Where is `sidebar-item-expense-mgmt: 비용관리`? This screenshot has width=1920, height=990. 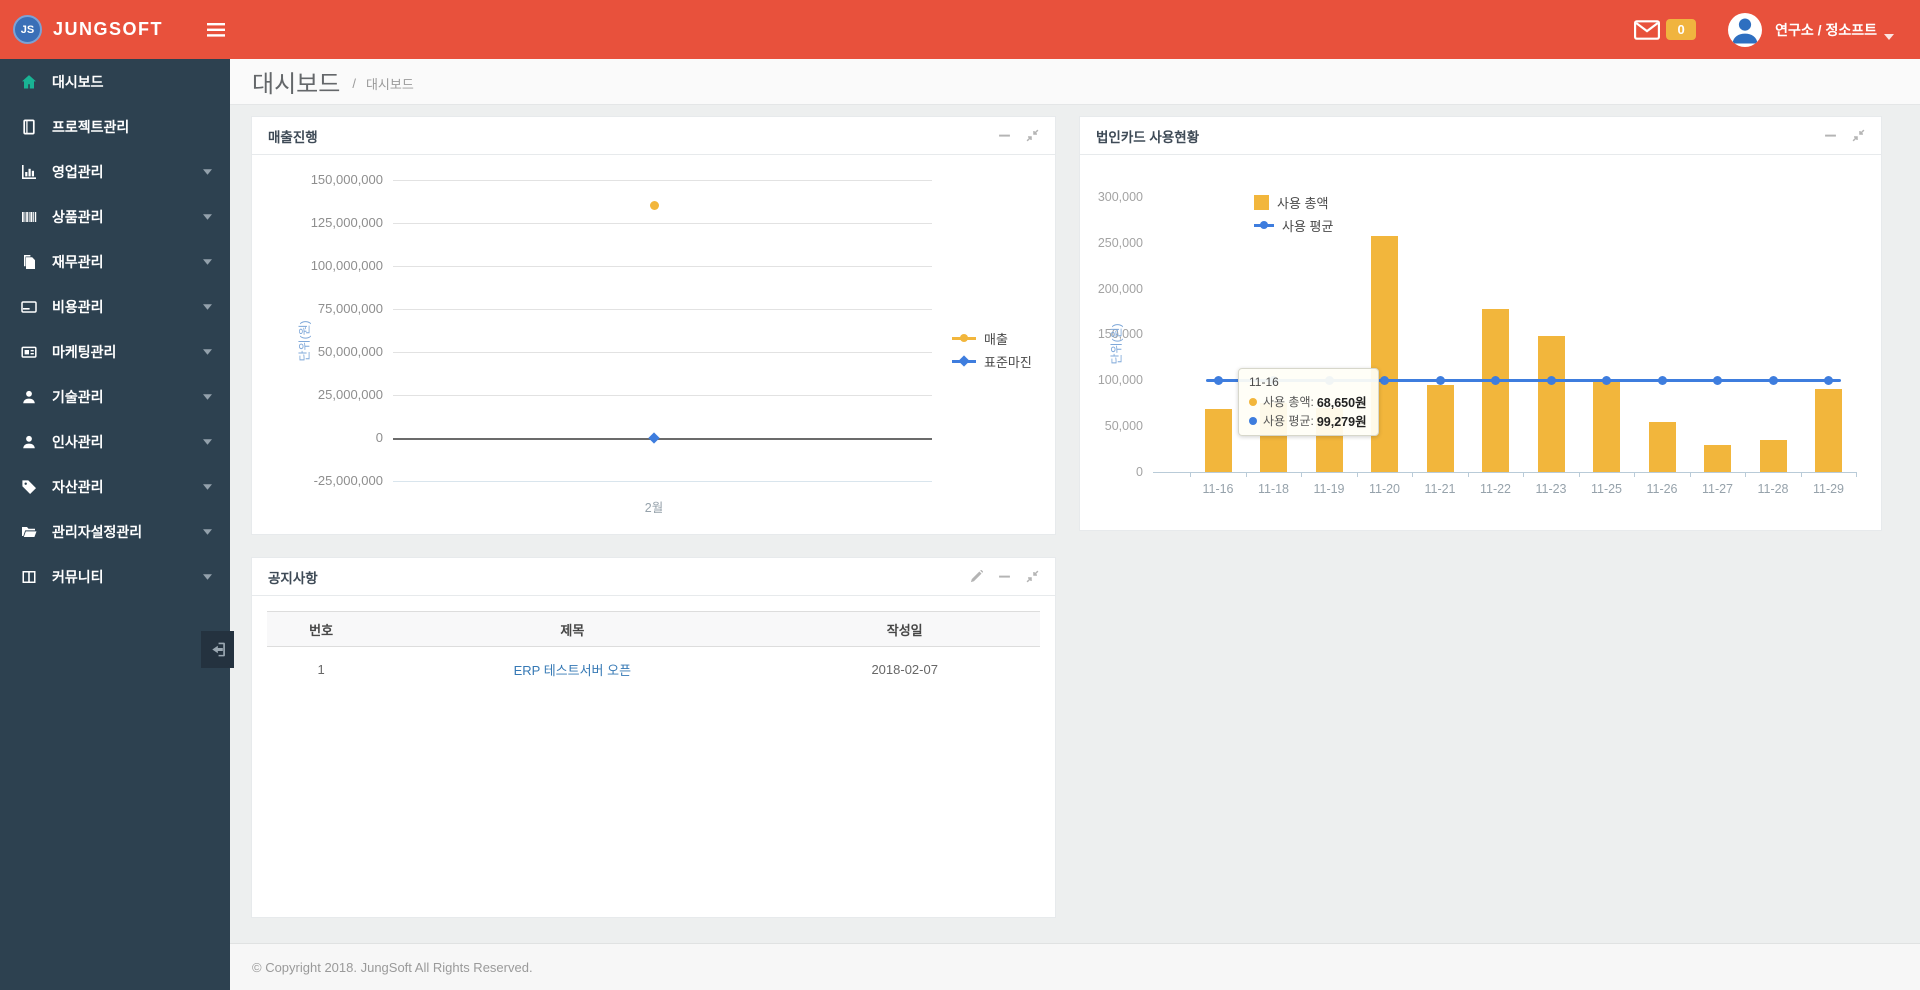 sidebar-item-expense-mgmt: 비용관리 is located at coordinates (115, 306).